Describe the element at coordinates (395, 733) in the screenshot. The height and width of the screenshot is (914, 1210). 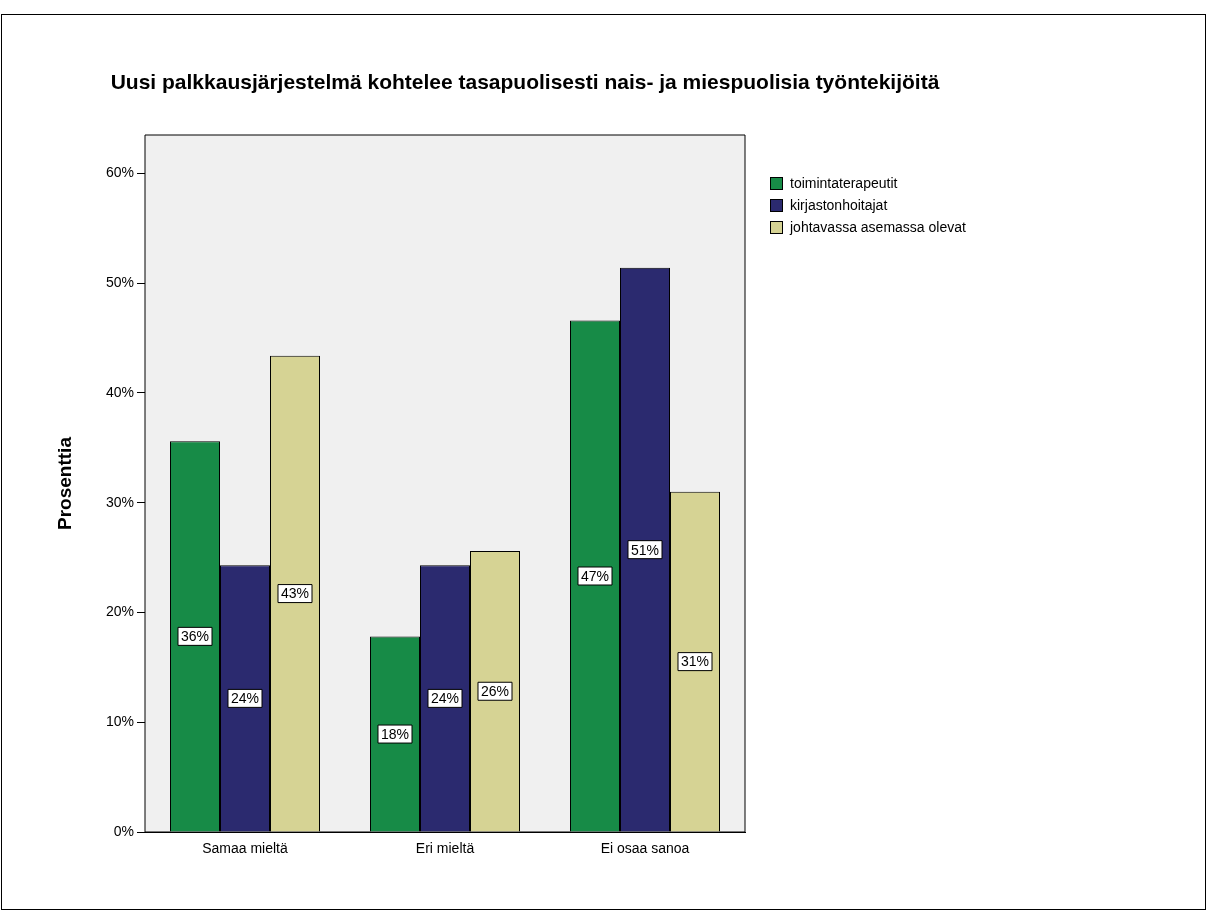
I see `data-label: 18%` at that location.